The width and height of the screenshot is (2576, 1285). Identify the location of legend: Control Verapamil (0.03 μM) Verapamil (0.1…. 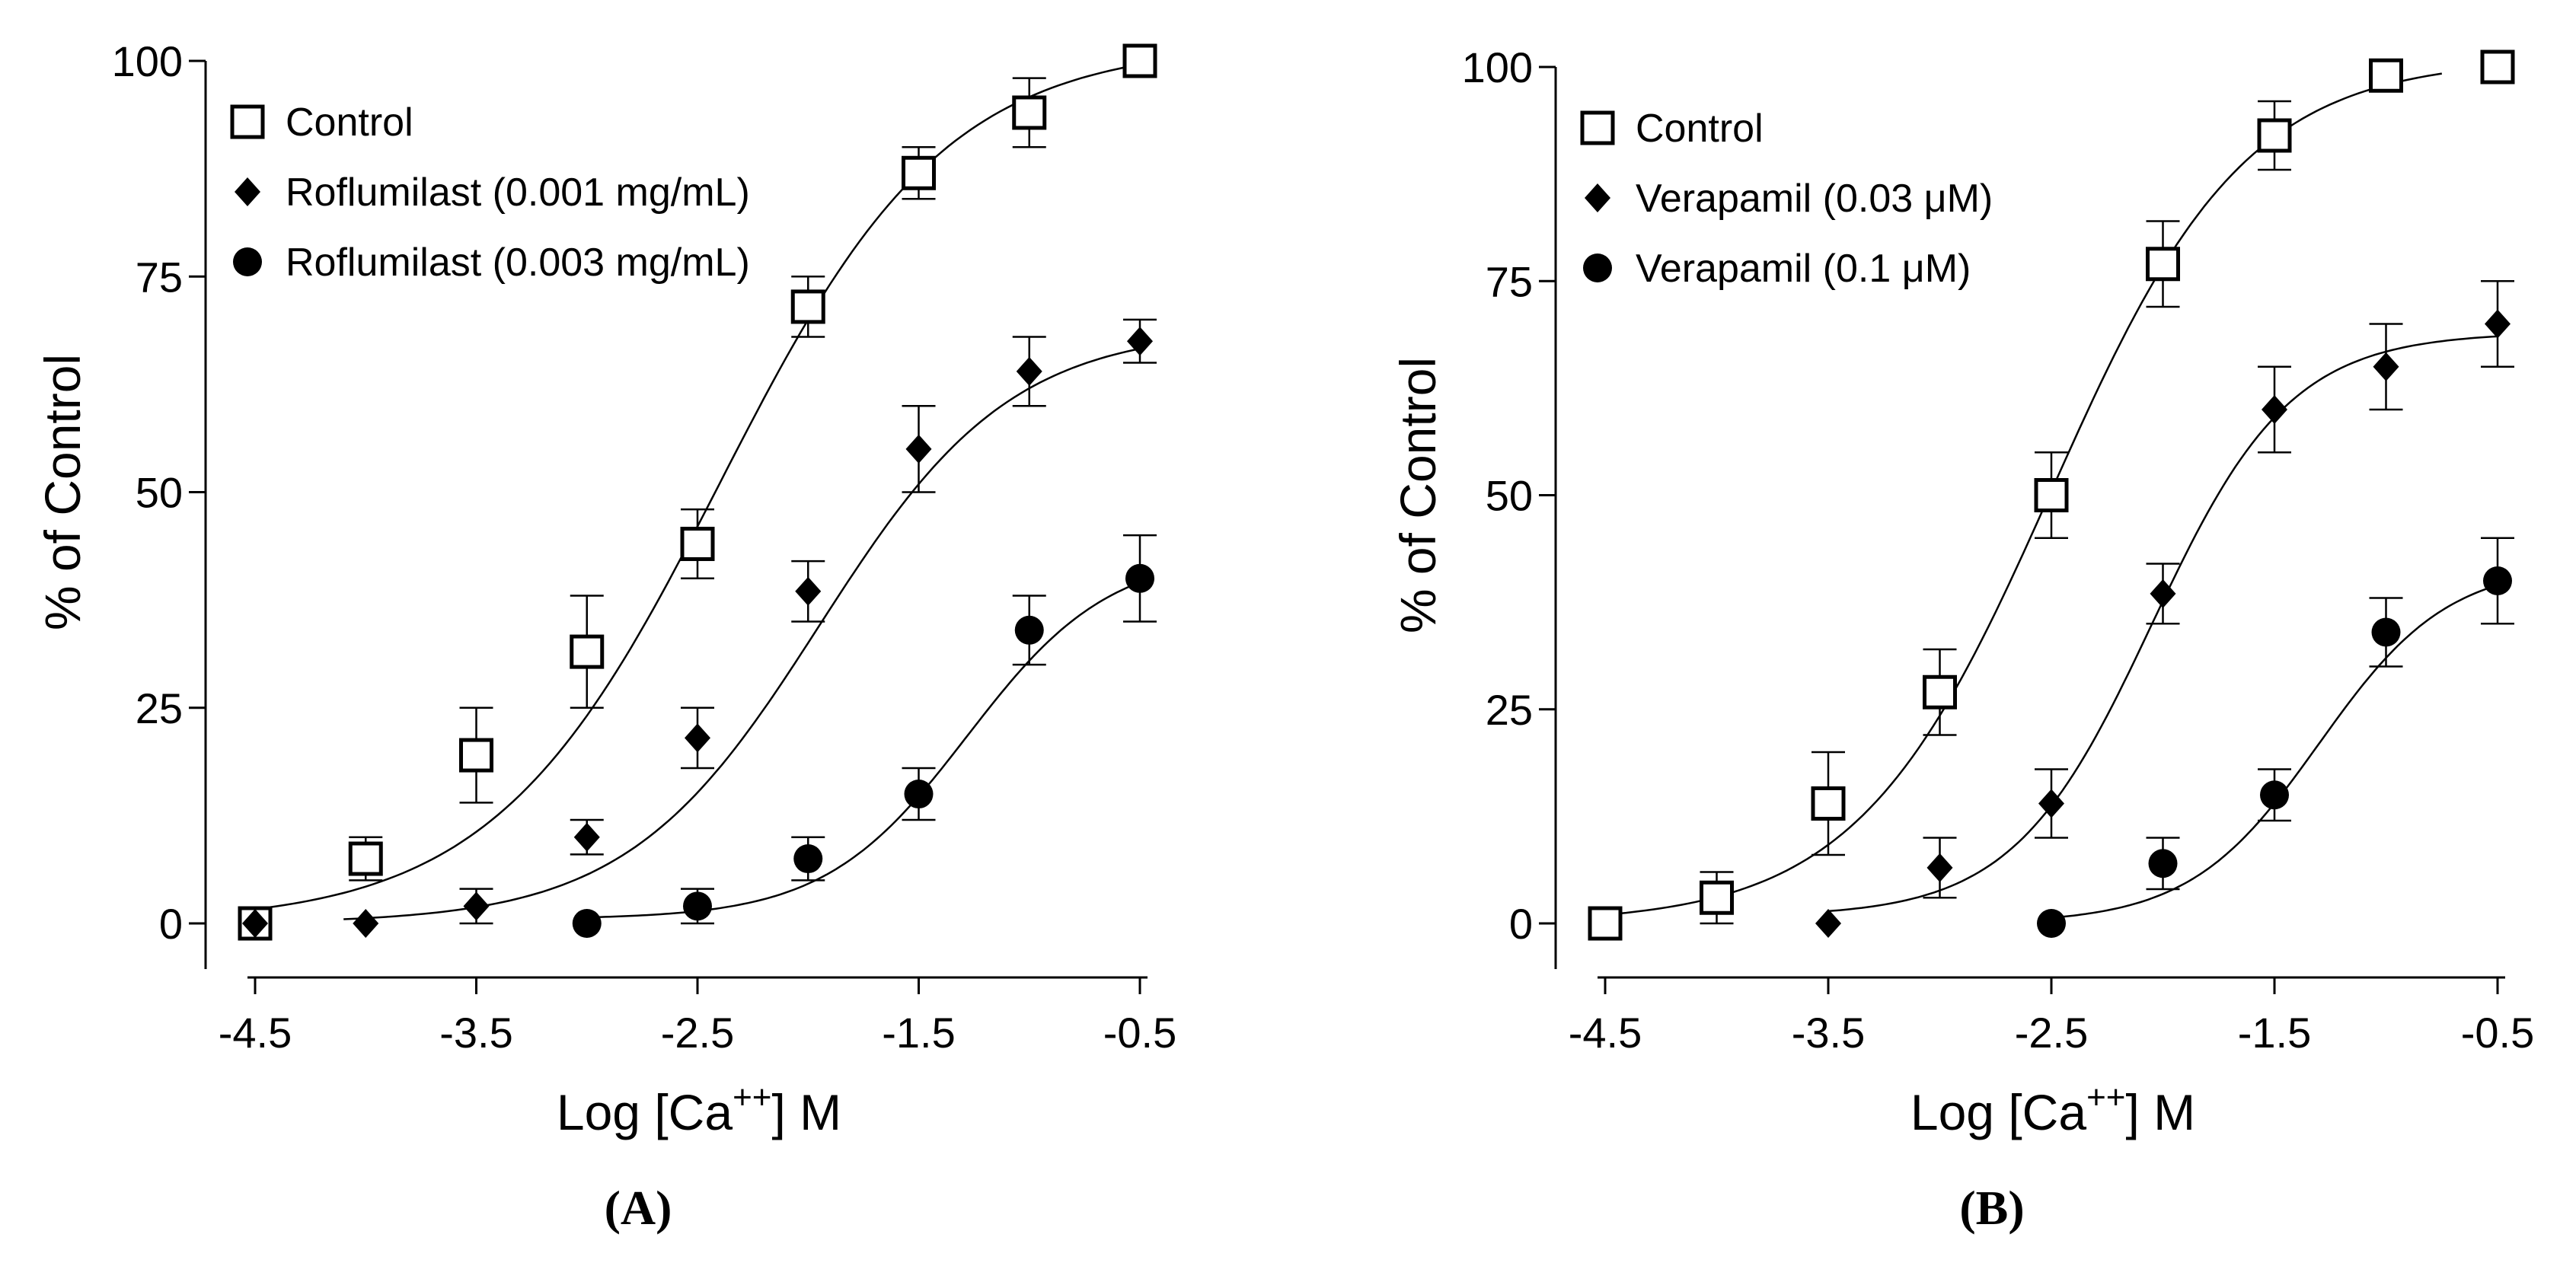
(1786, 199).